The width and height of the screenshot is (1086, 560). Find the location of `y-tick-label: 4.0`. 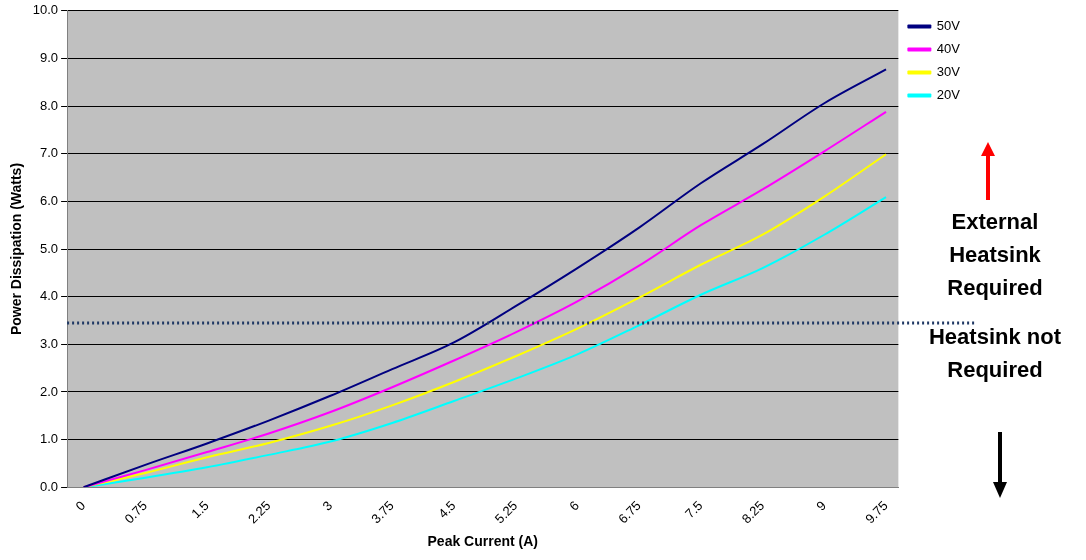

y-tick-label: 4.0 is located at coordinates (49, 296).